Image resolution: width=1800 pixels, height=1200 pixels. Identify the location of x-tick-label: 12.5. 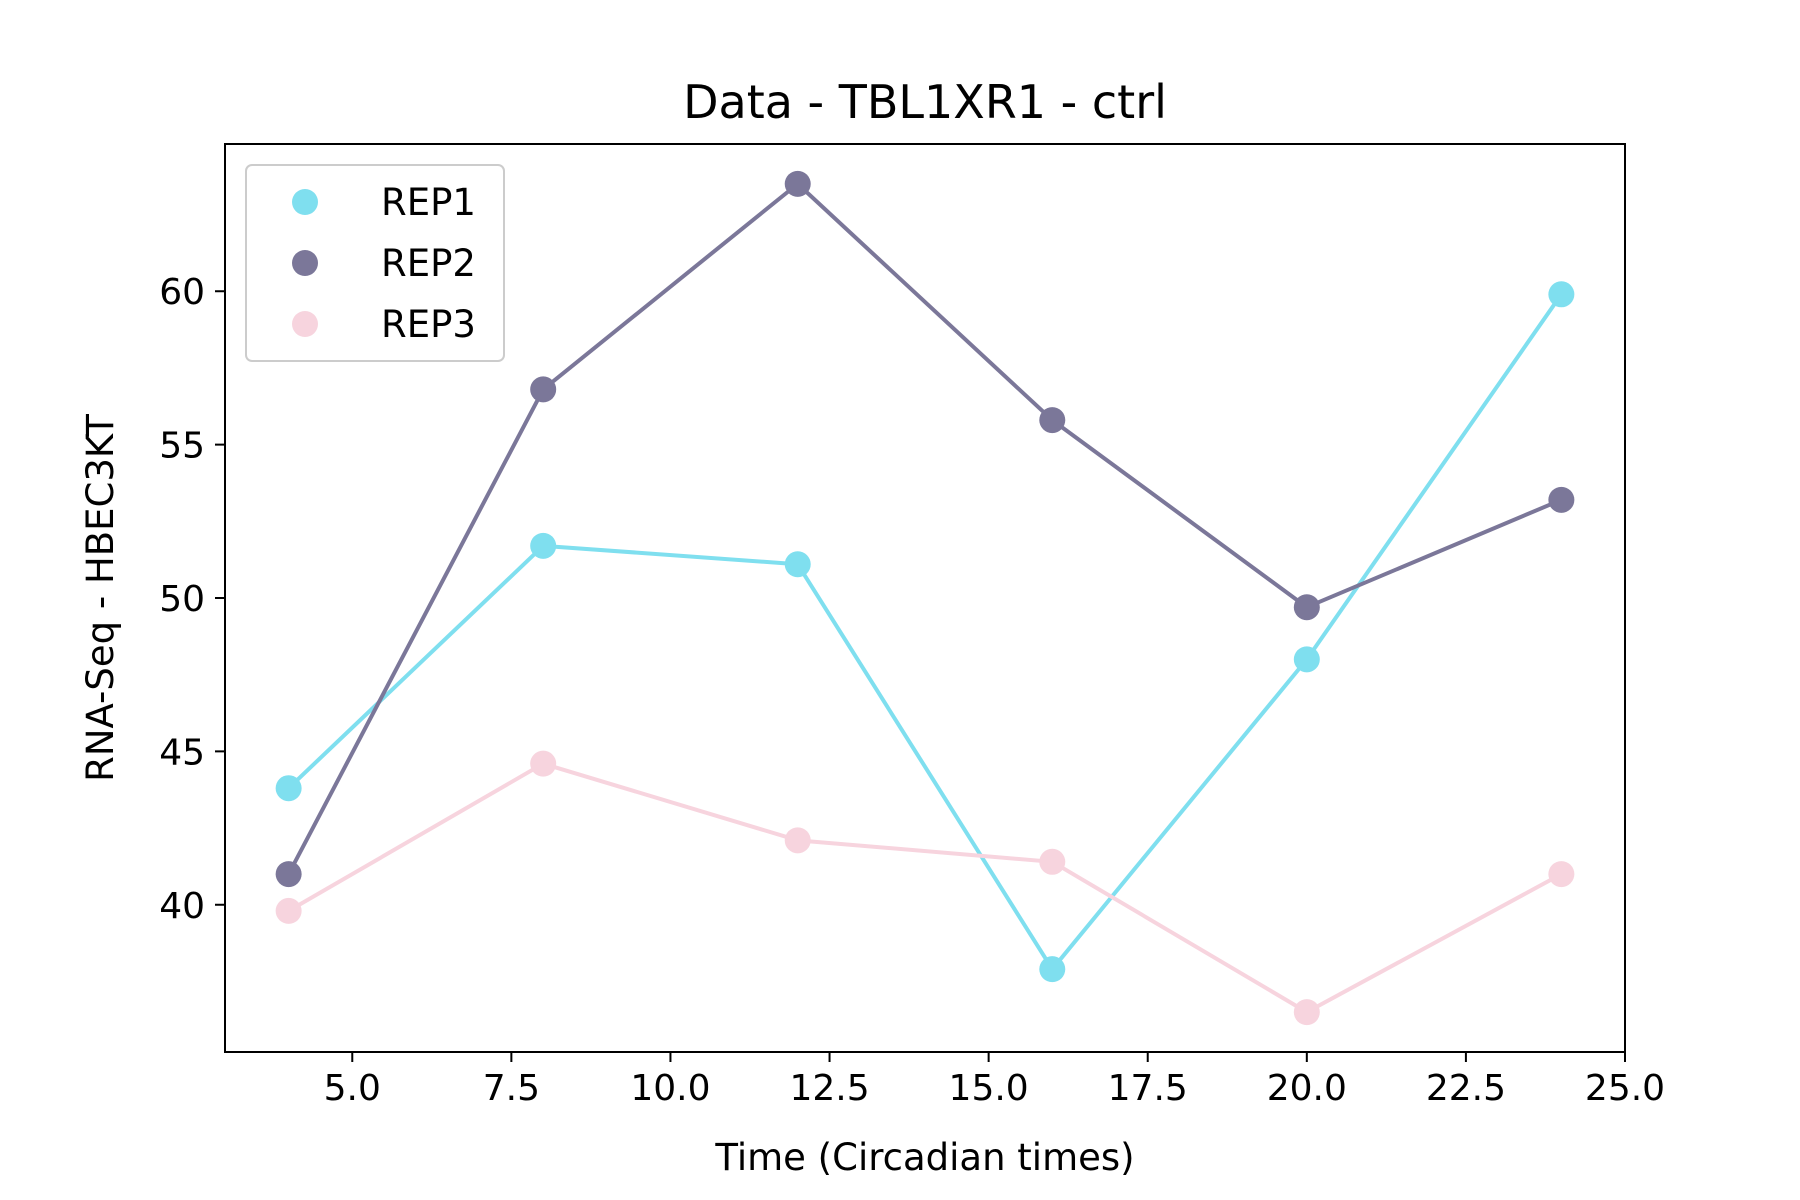
(829, 1088).